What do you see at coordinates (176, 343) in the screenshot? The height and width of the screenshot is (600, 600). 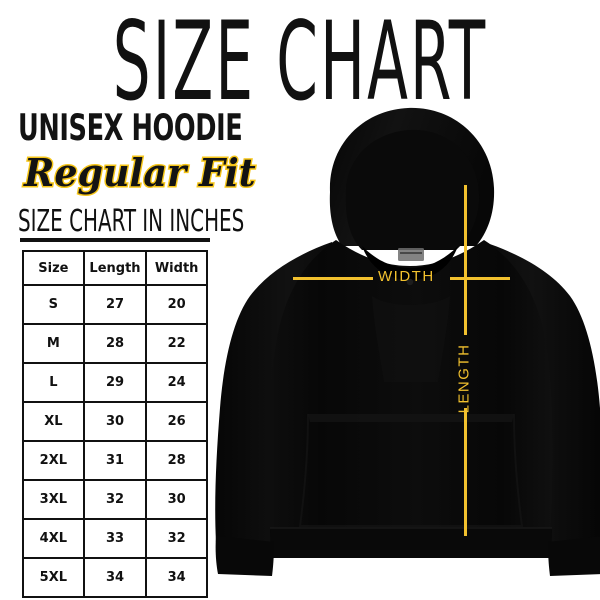 I see `cell-width: 22` at bounding box center [176, 343].